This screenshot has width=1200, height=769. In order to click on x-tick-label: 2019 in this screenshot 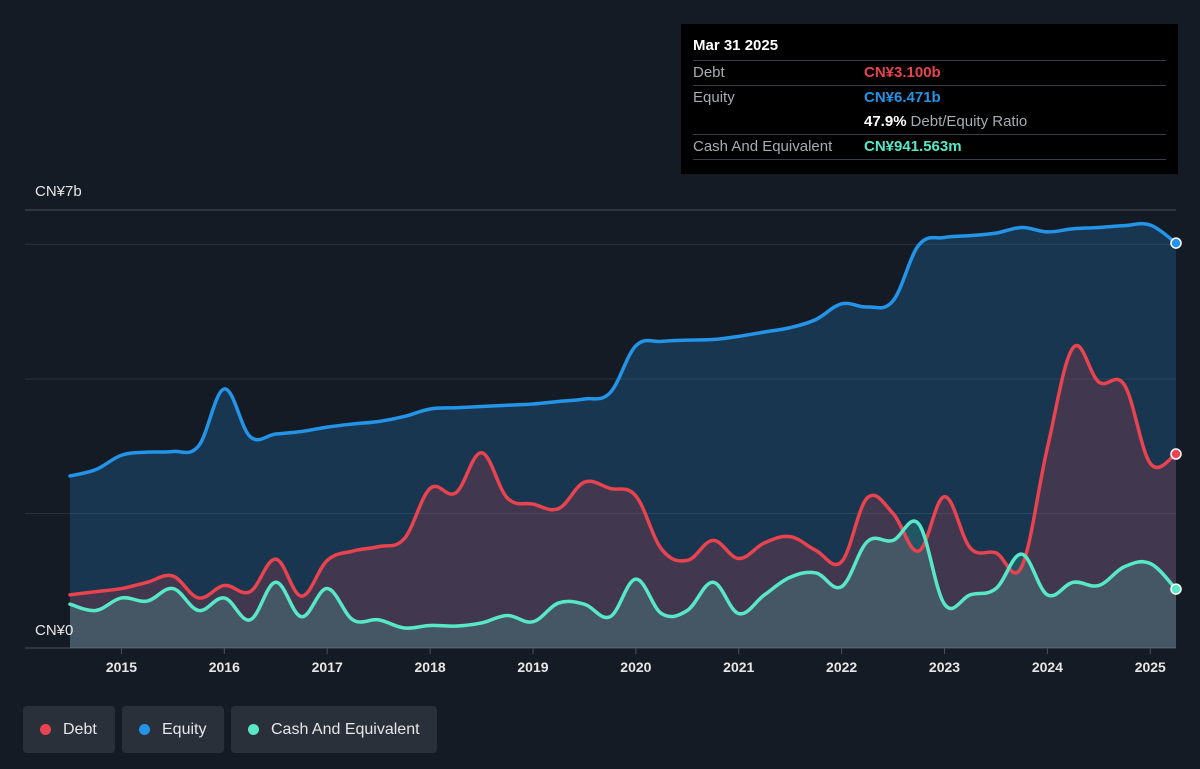, I will do `click(532, 667)`.